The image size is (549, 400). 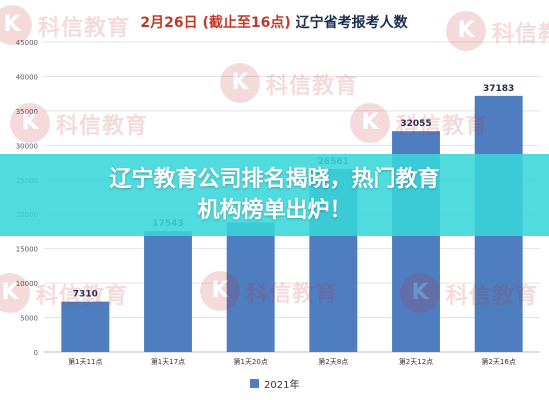 What do you see at coordinates (27, 112) in the screenshot?
I see `y-tick-label: 35000` at bounding box center [27, 112].